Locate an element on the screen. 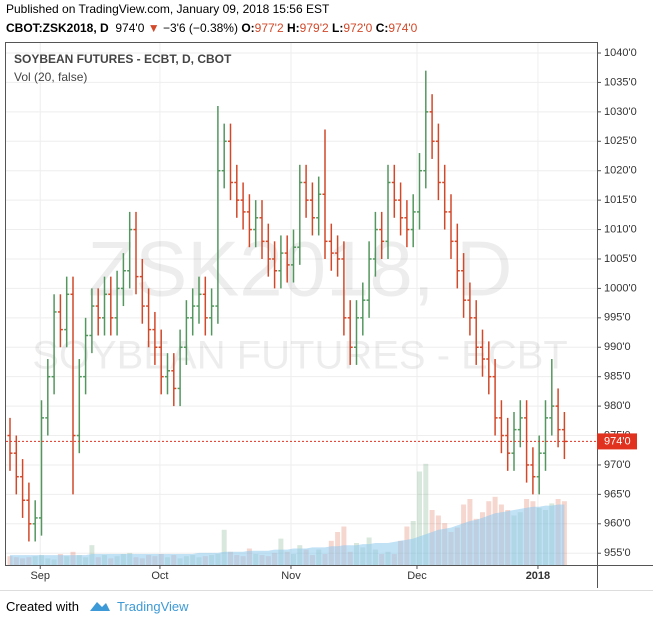  x-tick-label: Nov is located at coordinates (291, 576).